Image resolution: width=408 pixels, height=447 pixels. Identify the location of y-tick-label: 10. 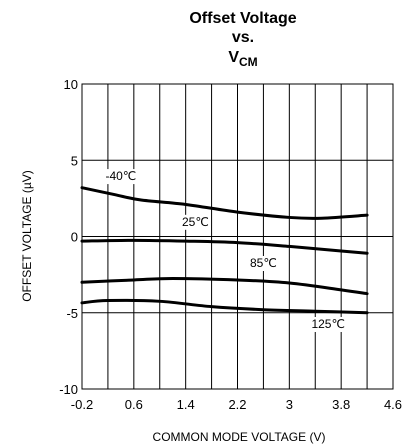
(71, 84).